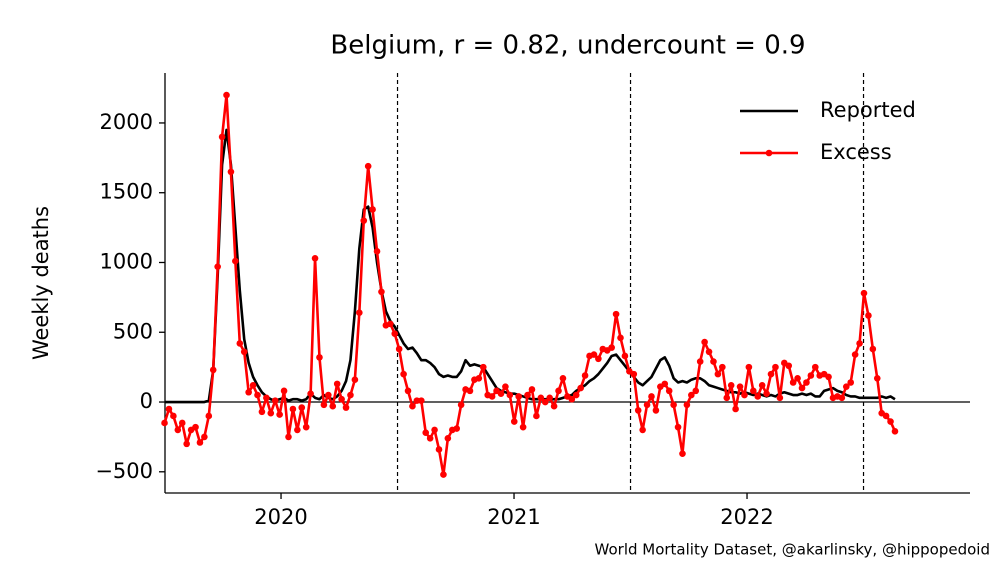 Image resolution: width=1000 pixels, height=562 pixels. What do you see at coordinates (41, 283) in the screenshot?
I see `y-axis-label: Weekly deaths` at bounding box center [41, 283].